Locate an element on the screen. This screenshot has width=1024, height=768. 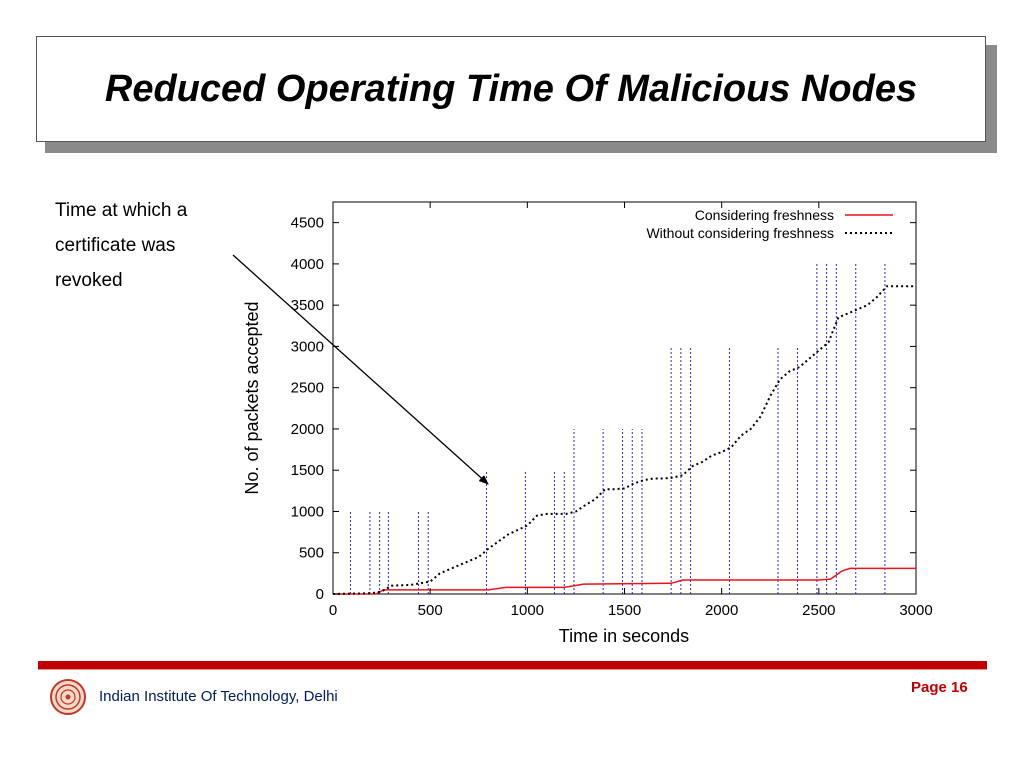
y-axis-label: No. of packets accepted is located at coordinates (252, 397).